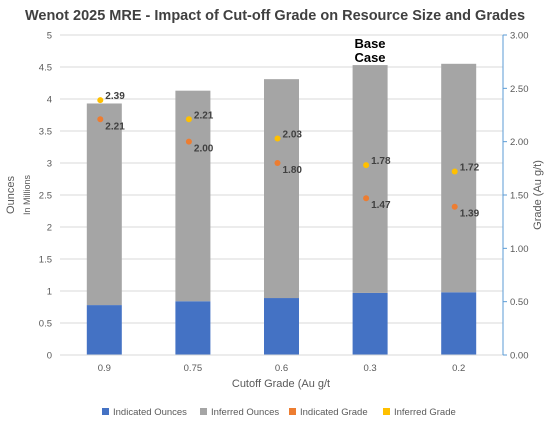 The image size is (550, 421). Describe the element at coordinates (281, 384) in the screenshot. I see `x-axis-title: Cutoff Grade (Au g/t` at that location.